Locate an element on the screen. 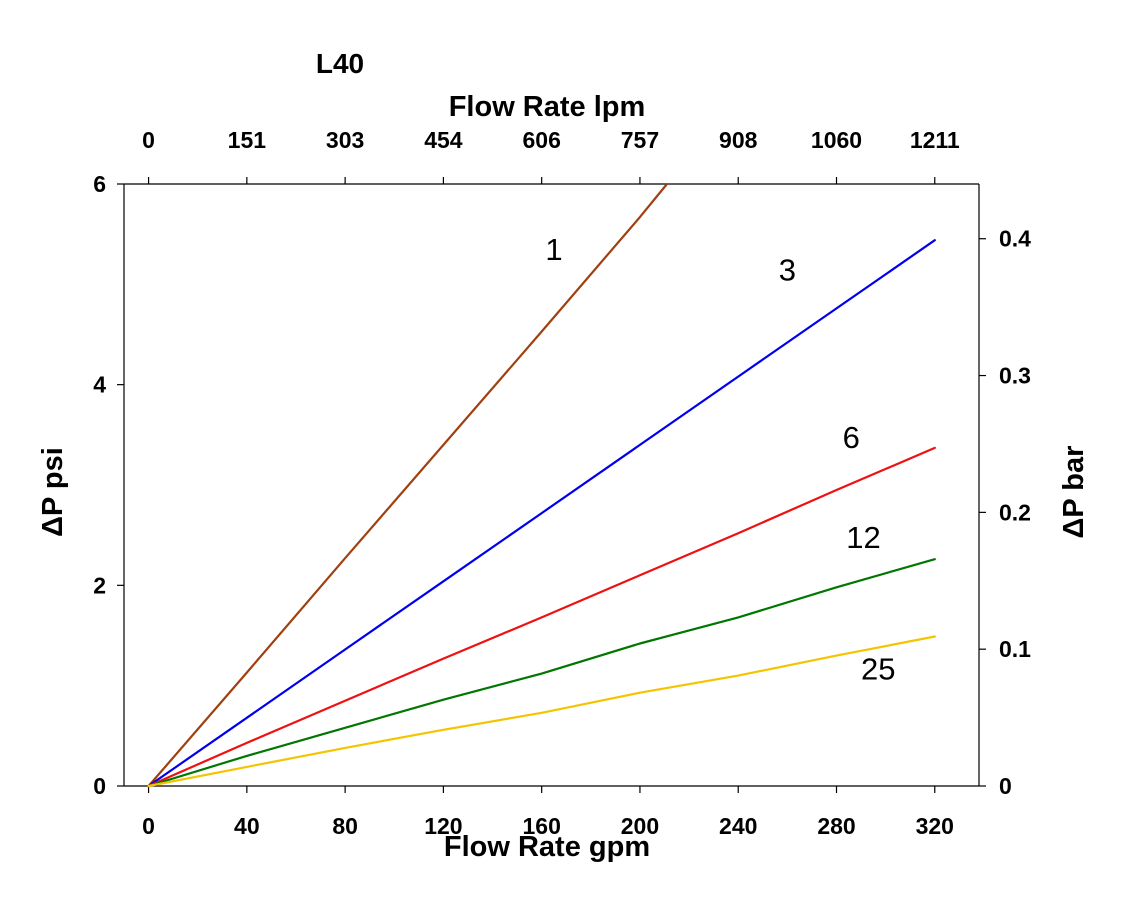 The image size is (1139, 924). bottom-x-tick-label: 0 is located at coordinates (148, 826).